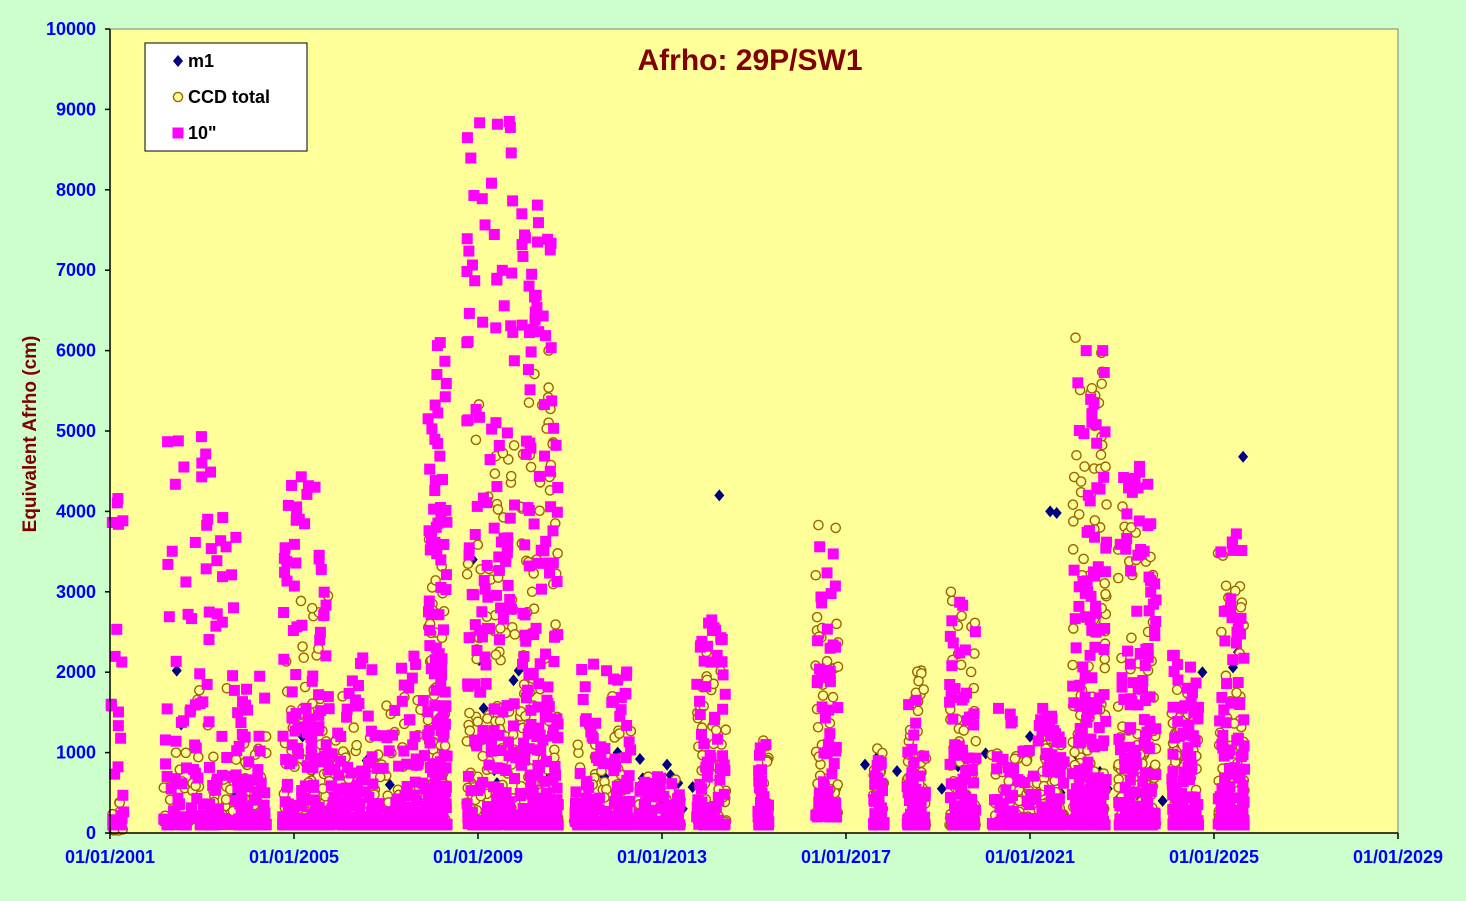  I want to click on legend-label: CCD total, so click(229, 97).